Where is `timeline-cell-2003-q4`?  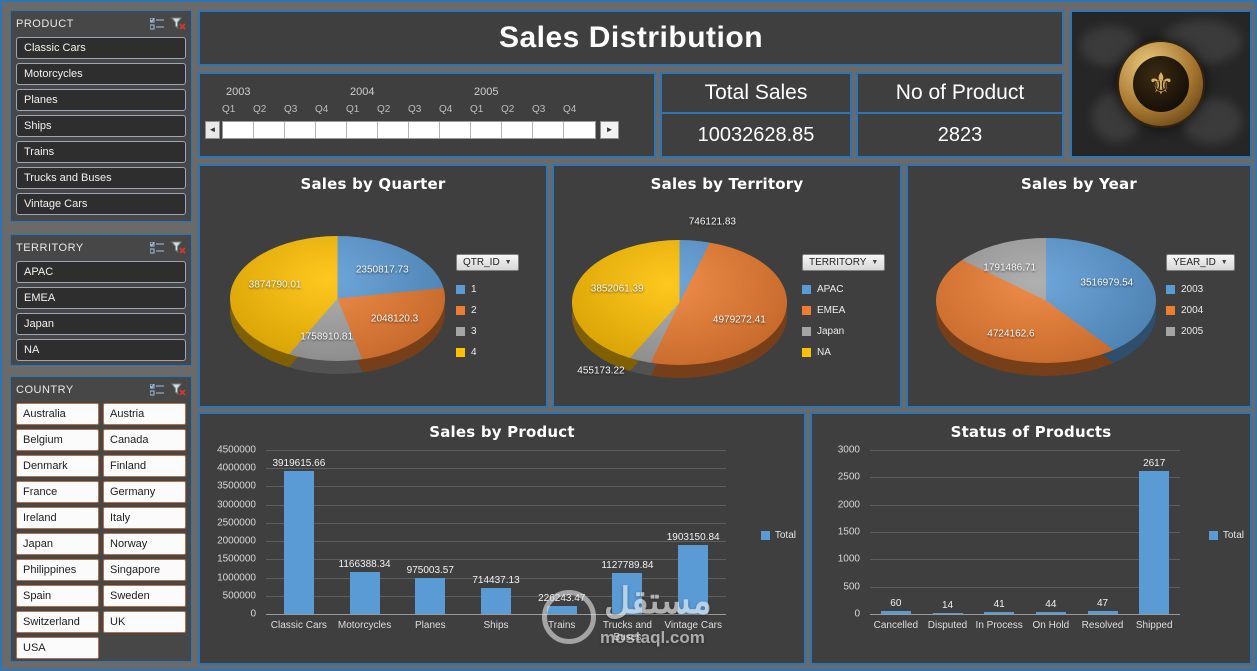 timeline-cell-2003-q4 is located at coordinates (331, 130).